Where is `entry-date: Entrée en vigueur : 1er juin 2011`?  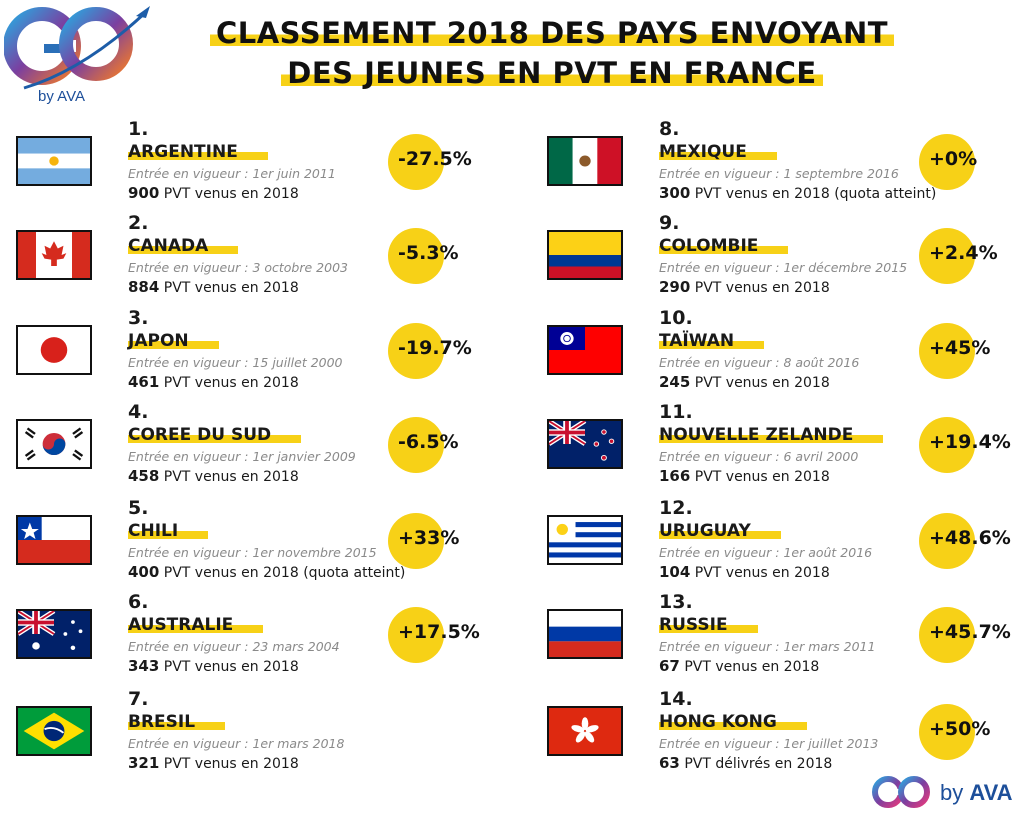
entry-date: Entrée en vigueur : 1er juin 2011 is located at coordinates (232, 173).